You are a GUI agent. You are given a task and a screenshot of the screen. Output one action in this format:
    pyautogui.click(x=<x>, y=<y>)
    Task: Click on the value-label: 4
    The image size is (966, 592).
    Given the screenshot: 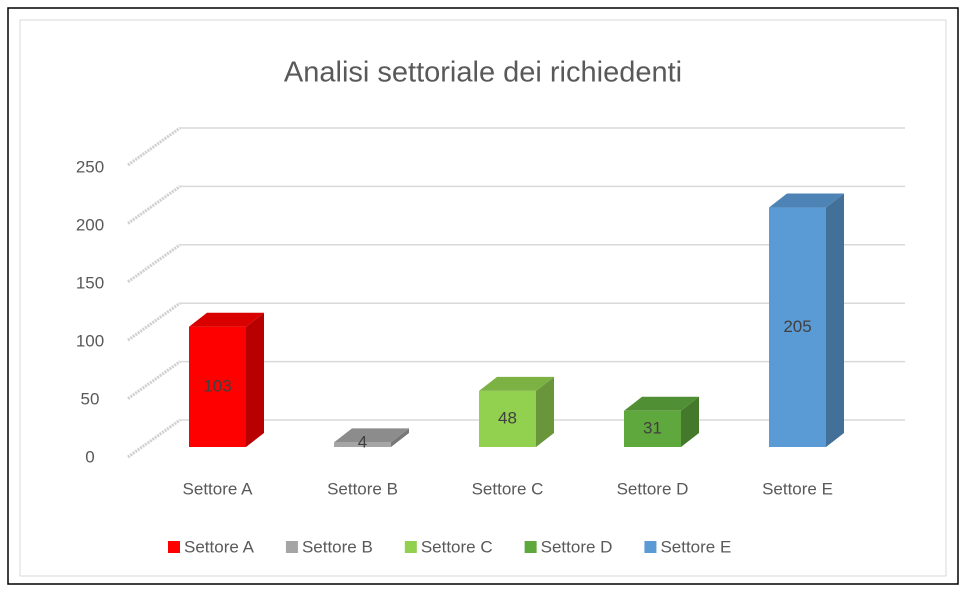 What is the action you would take?
    pyautogui.click(x=362, y=441)
    